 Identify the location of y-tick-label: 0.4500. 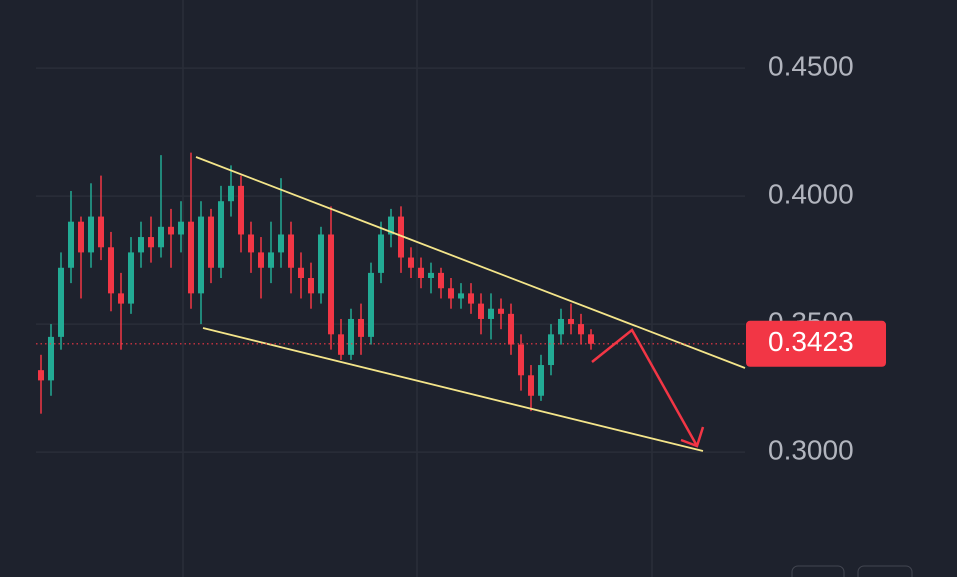
(811, 65).